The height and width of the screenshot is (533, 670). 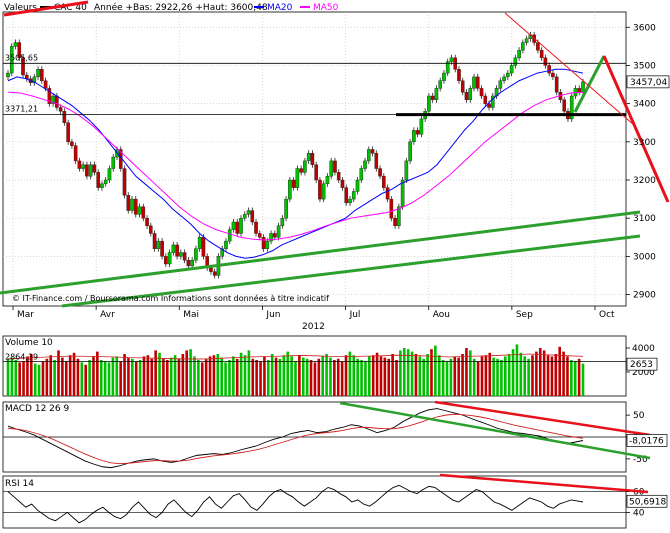 What do you see at coordinates (25, 315) in the screenshot?
I see `x-tick-label: Mar` at bounding box center [25, 315].